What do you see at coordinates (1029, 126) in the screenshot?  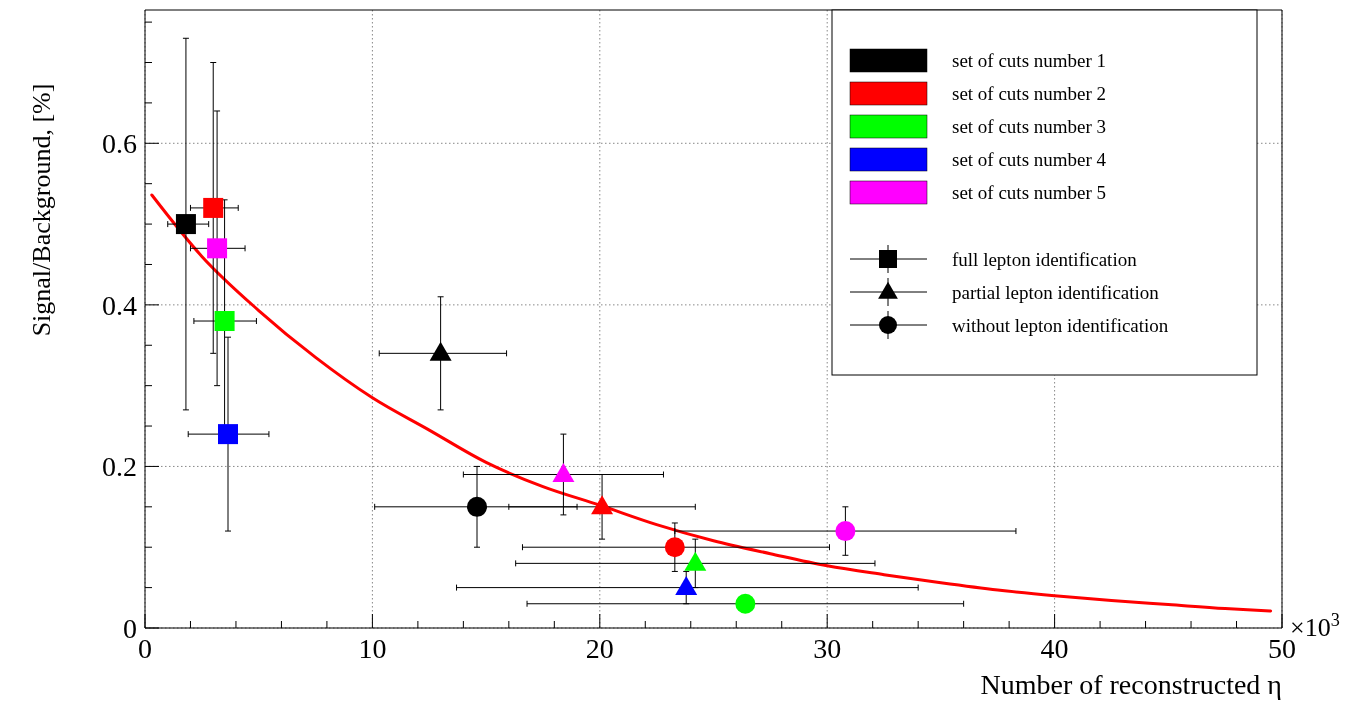 I see `legend-label: set of cuts number 3` at bounding box center [1029, 126].